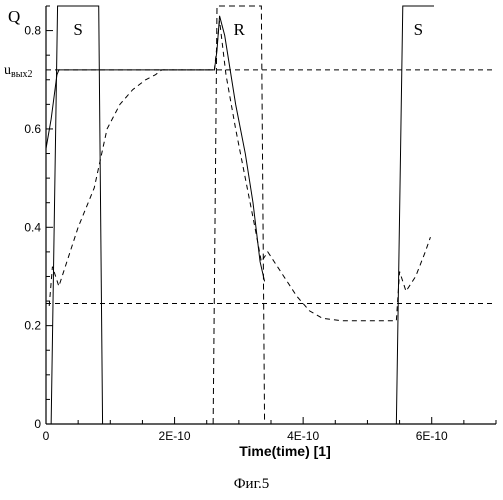 The width and height of the screenshot is (503, 500). What do you see at coordinates (285, 451) in the screenshot?
I see `x-axis-label: Time(time) [1]` at bounding box center [285, 451].